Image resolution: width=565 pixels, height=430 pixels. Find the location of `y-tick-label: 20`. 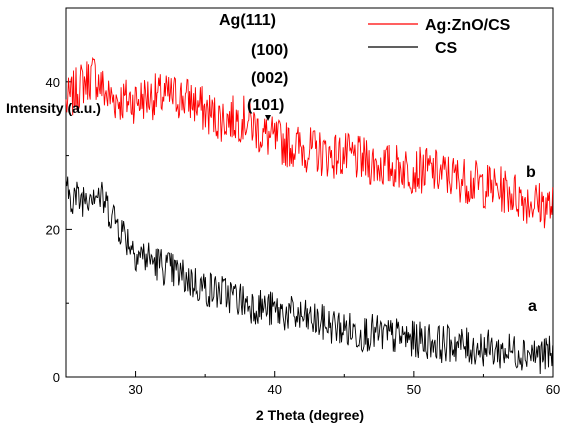

y-tick-label: 20 is located at coordinates (53, 229).